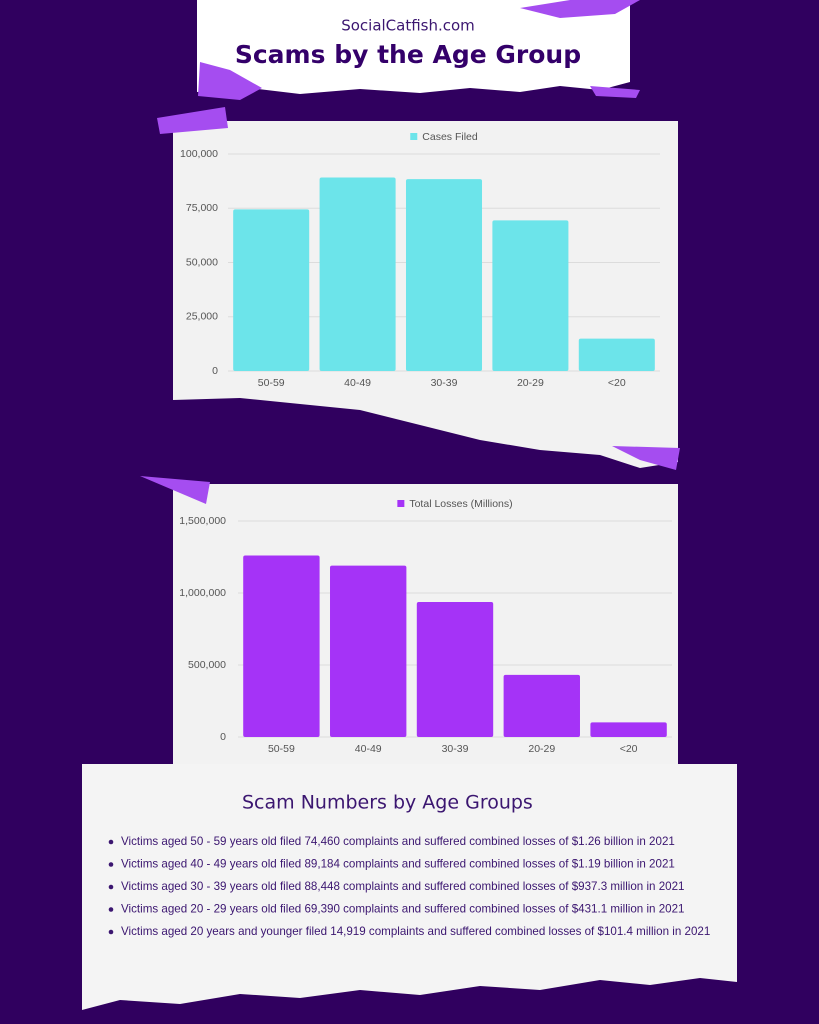 The image size is (819, 1024). I want to click on legend-label: Total Losses (Millions), so click(460, 504).